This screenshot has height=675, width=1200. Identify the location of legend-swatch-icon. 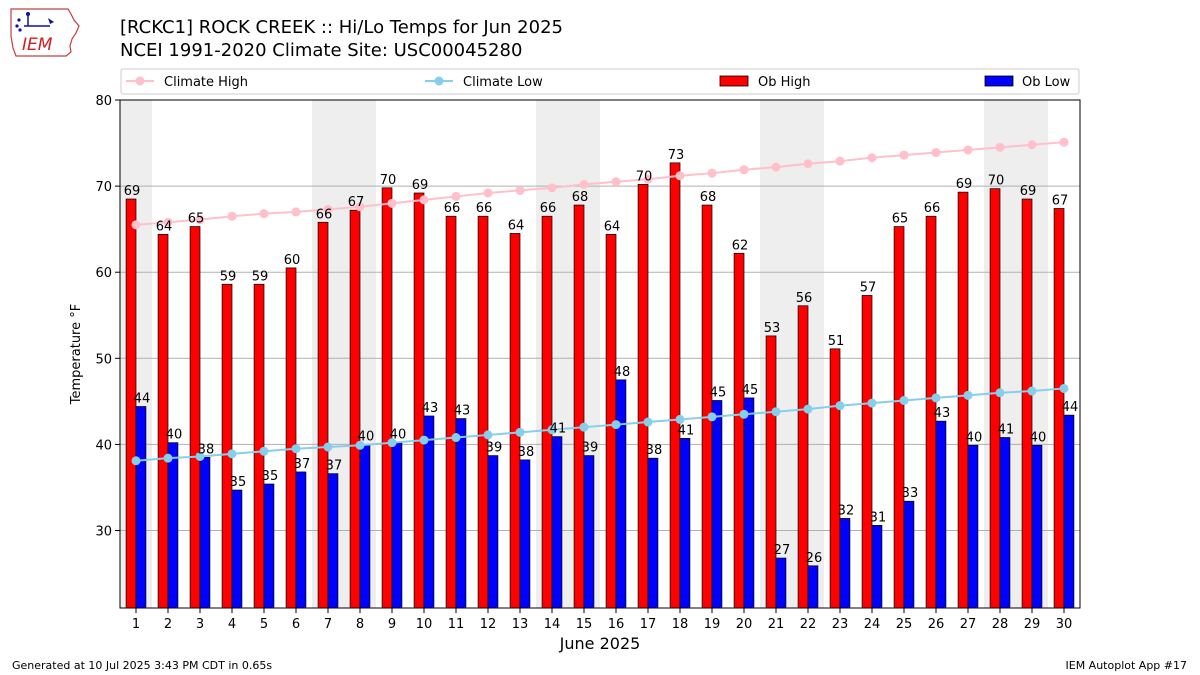
(999, 81).